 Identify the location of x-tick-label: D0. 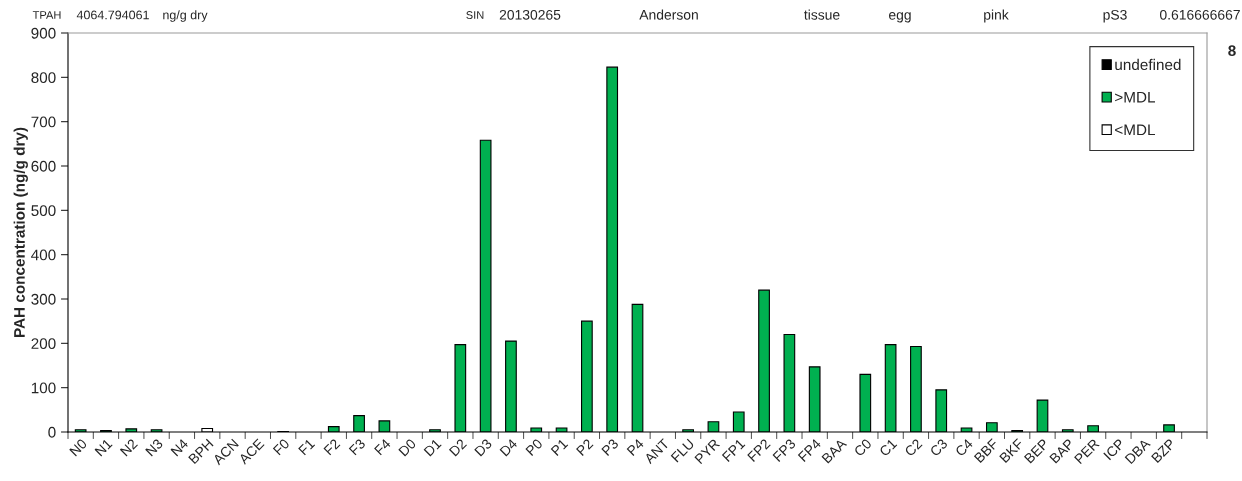
(407, 447).